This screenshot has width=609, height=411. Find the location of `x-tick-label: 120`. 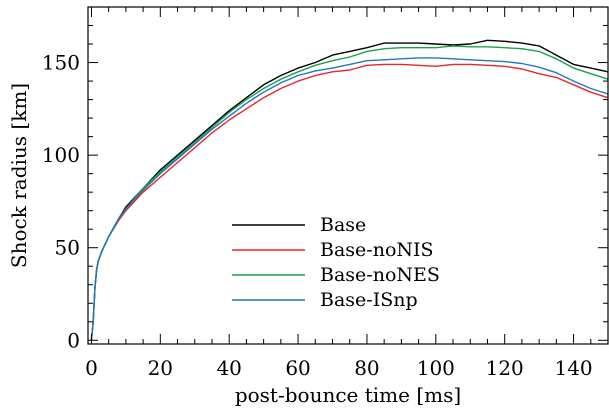

x-tick-label: 120 is located at coordinates (505, 368).